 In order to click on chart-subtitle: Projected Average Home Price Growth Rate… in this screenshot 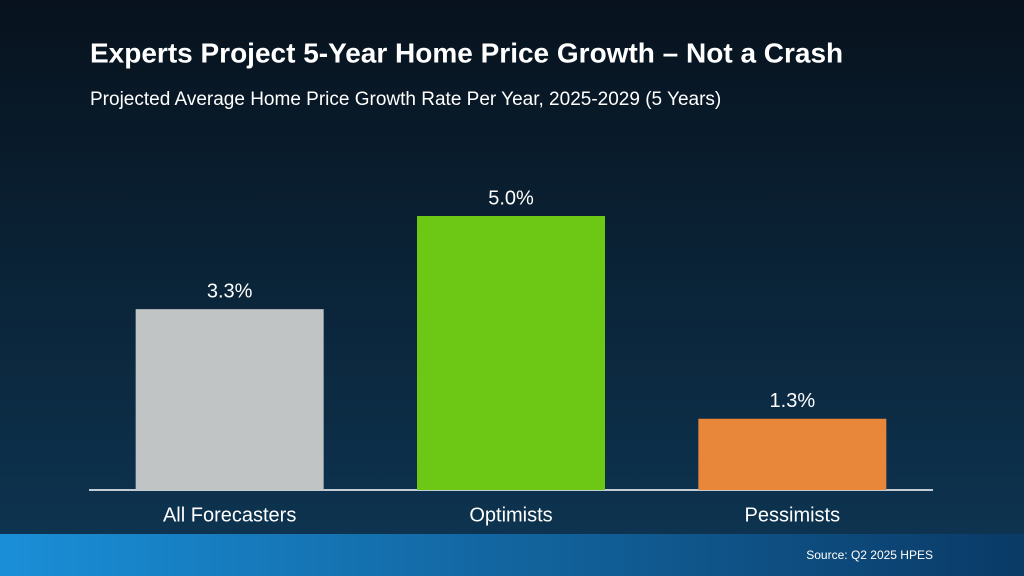, I will do `click(405, 99)`.